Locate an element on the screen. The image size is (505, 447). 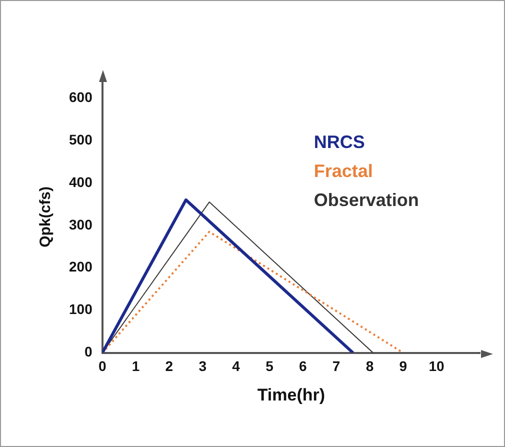
x-tick-label: 2 is located at coordinates (169, 366).